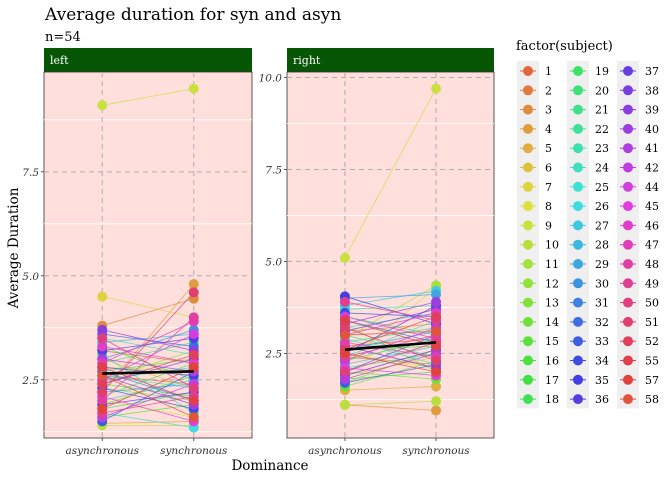 This screenshot has height=480, width=672. What do you see at coordinates (602, 361) in the screenshot?
I see `legend-label-34: 34` at bounding box center [602, 361].